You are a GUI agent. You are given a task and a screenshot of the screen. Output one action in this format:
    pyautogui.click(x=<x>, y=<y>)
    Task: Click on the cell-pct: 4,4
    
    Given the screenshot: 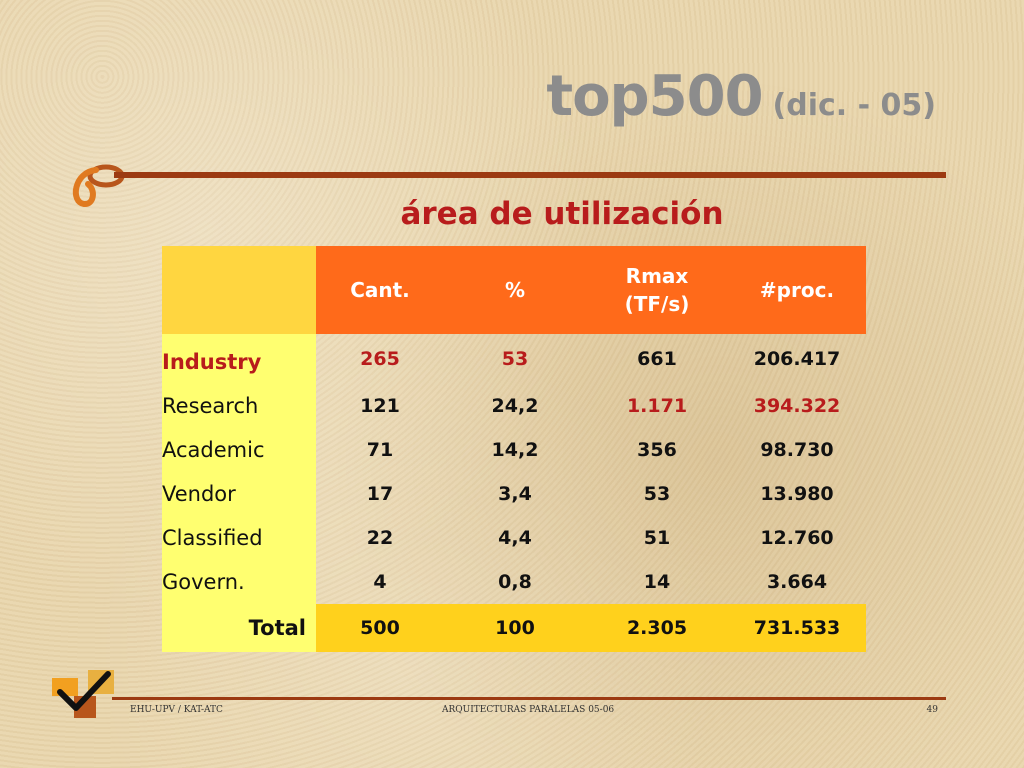 What is the action you would take?
    pyautogui.click(x=515, y=538)
    